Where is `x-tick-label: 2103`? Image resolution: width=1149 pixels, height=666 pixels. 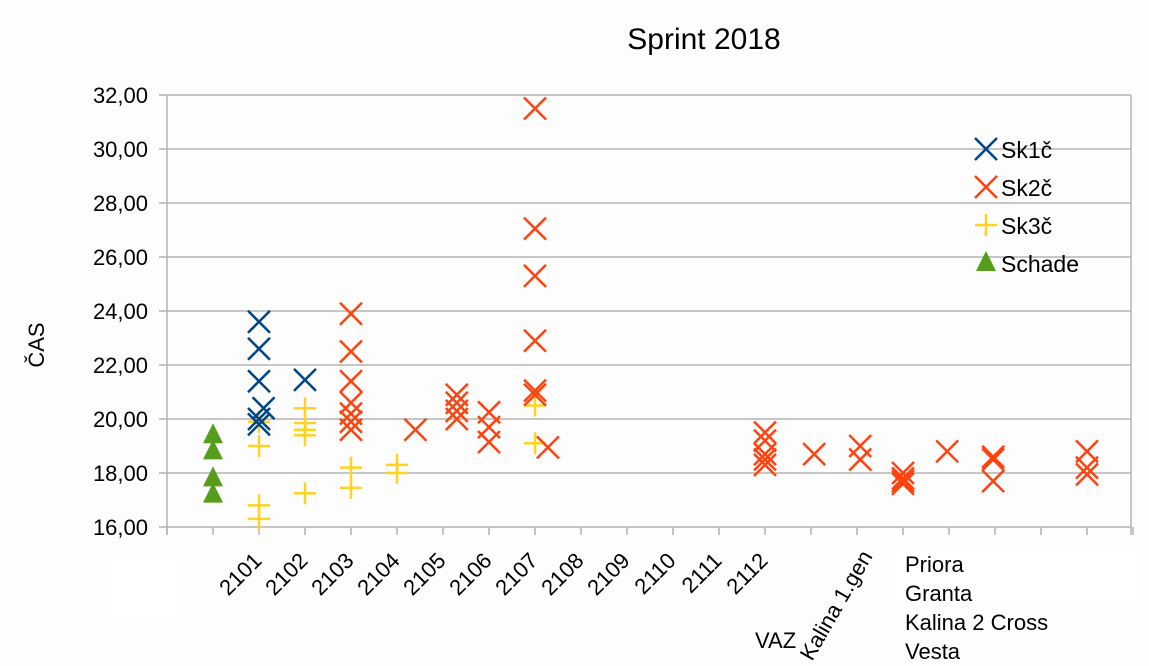
x-tick-label: 2103 is located at coordinates (332, 574).